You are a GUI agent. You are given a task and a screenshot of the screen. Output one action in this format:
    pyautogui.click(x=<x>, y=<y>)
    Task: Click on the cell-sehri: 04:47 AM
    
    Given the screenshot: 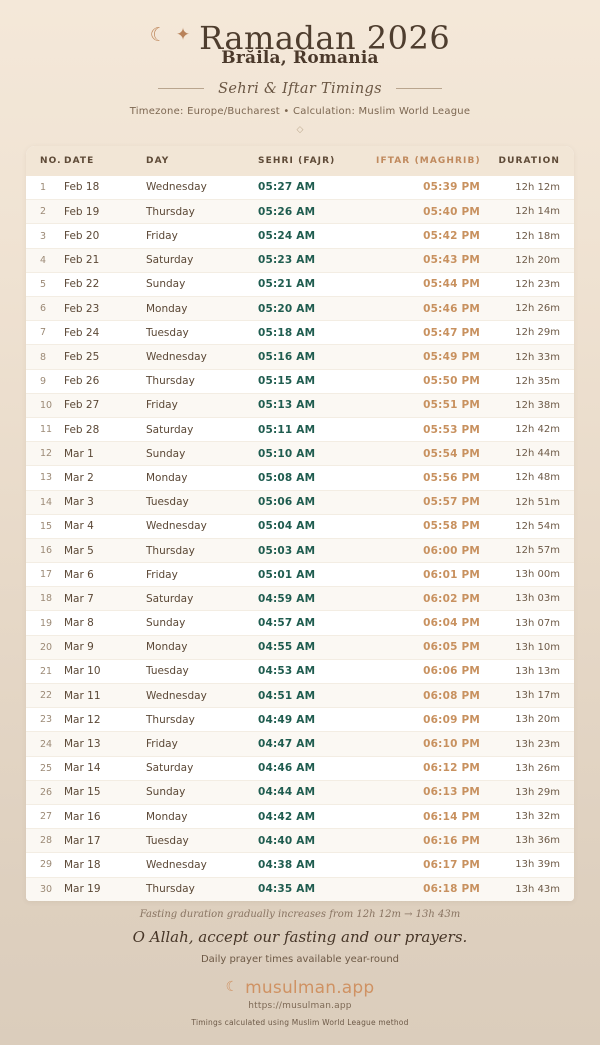 What is the action you would take?
    pyautogui.click(x=317, y=744)
    